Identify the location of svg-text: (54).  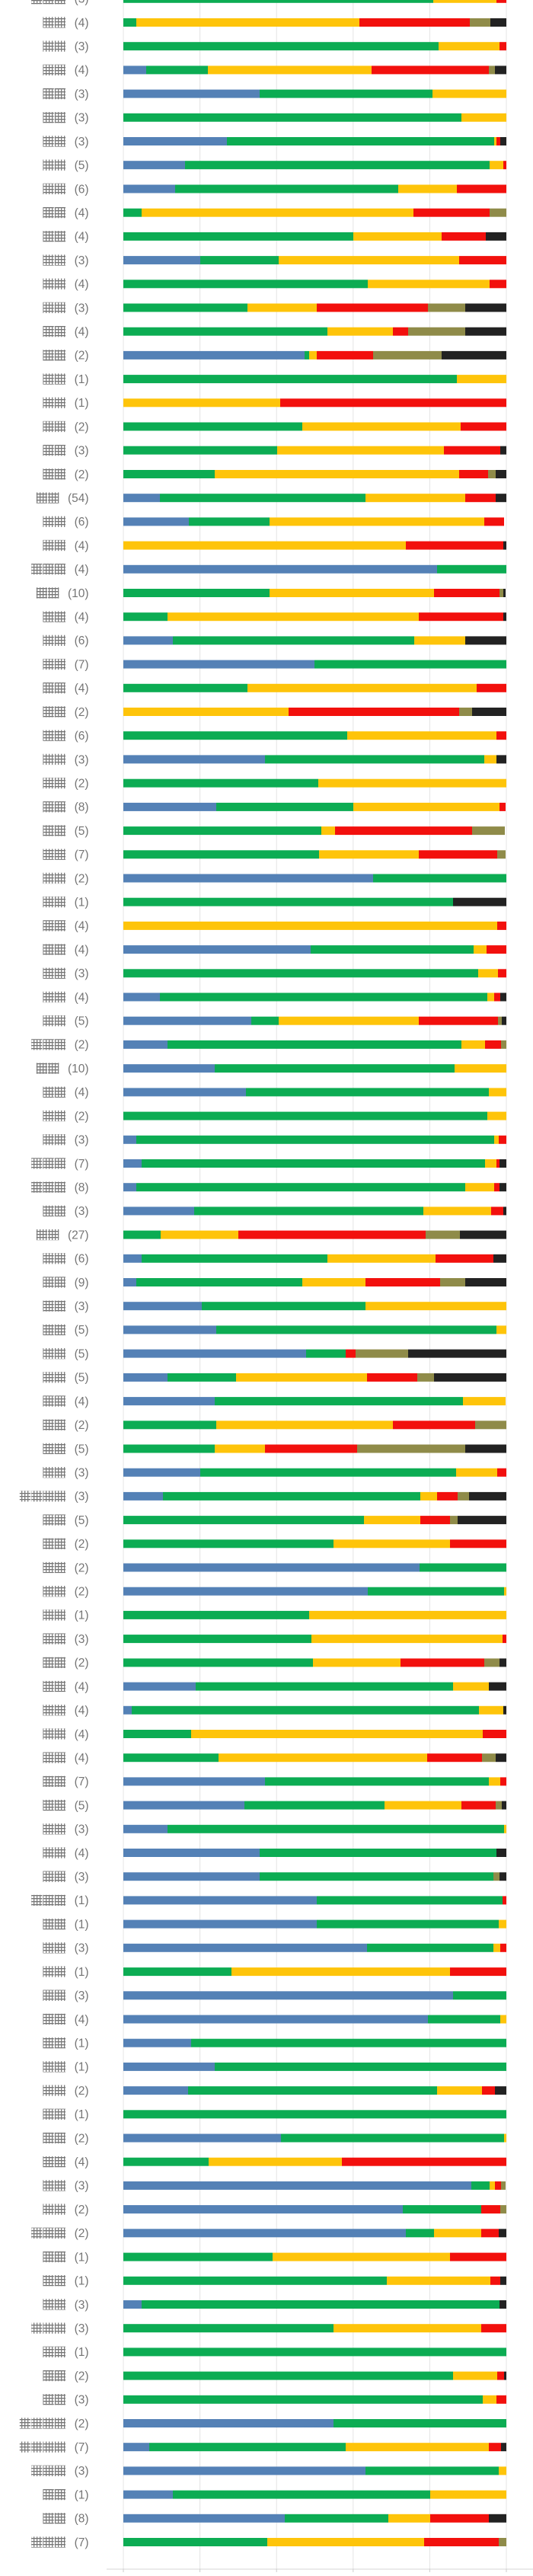
(78, 499).